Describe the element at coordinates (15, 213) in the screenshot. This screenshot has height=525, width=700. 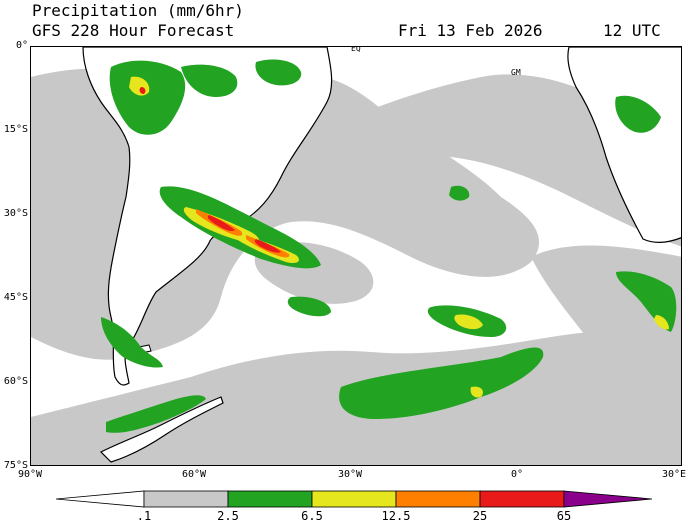
I see `lat-label-30s: 30°S` at that location.